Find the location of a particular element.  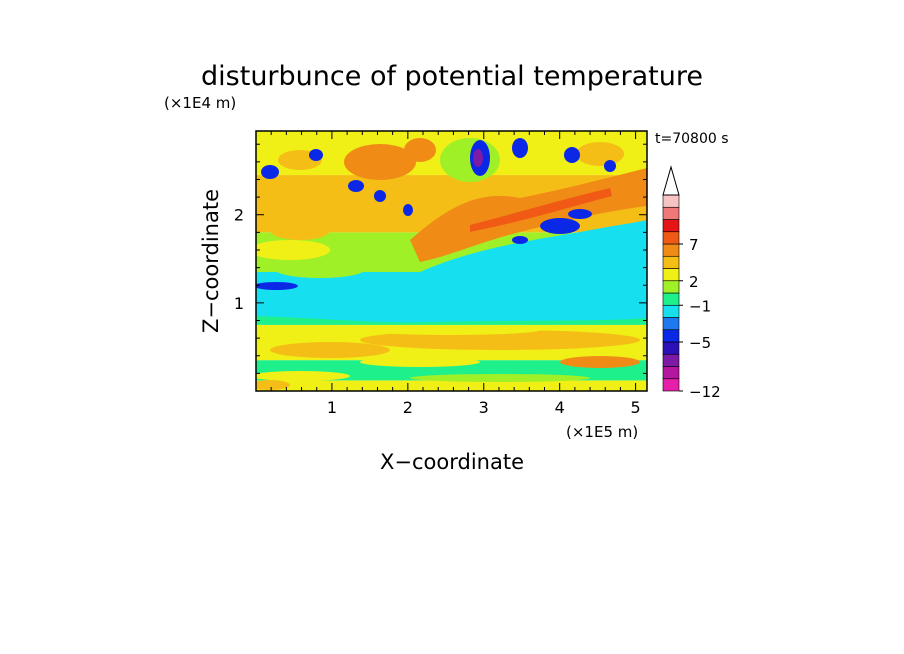

colorbar-label: −1 is located at coordinates (700, 306).